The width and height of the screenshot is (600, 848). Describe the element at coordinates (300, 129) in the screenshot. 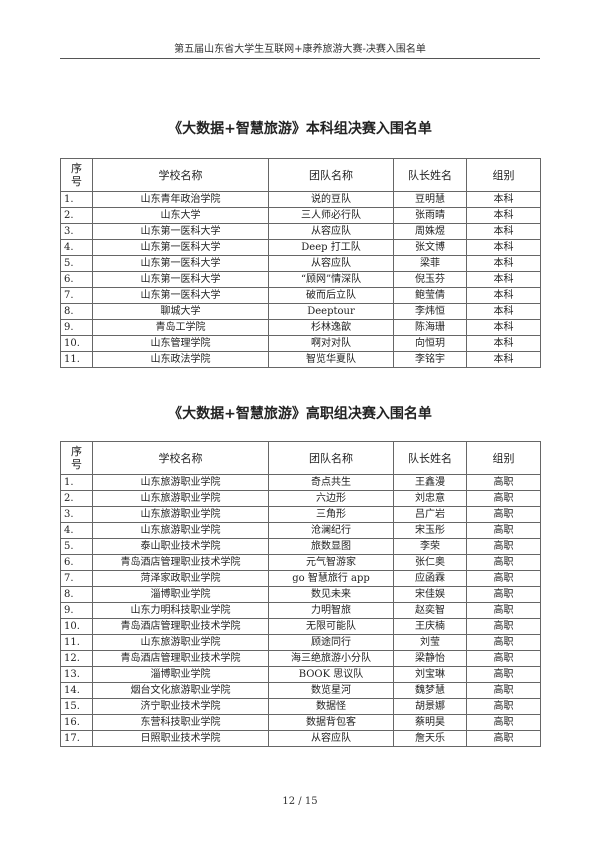

I see `table-title-undergrad: 《大数据+智慧旅游》本科组决赛入围名单` at that location.